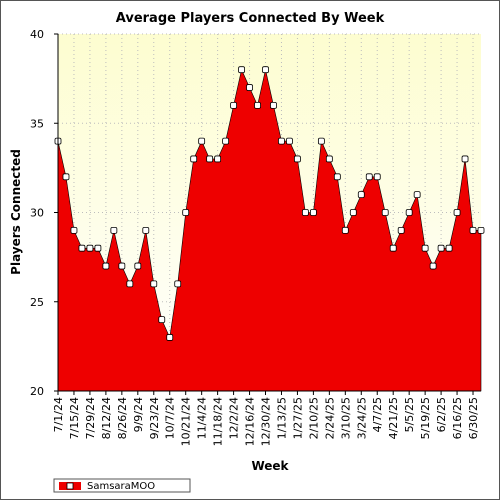 The width and height of the screenshot is (500, 500). Describe the element at coordinates (138, 414) in the screenshot. I see `x-tick-label: 9/9/24` at that location.